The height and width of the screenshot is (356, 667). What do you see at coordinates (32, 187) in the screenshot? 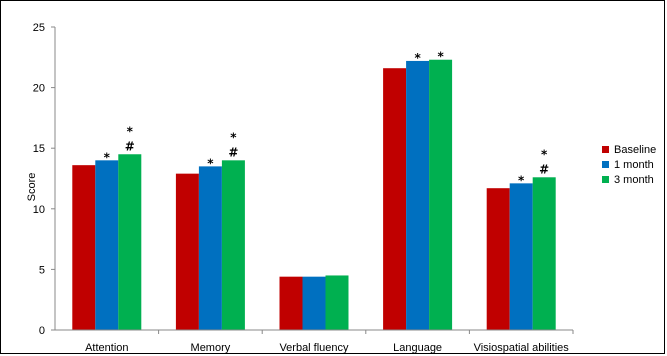
I see `y-axis-label: Score` at bounding box center [32, 187].